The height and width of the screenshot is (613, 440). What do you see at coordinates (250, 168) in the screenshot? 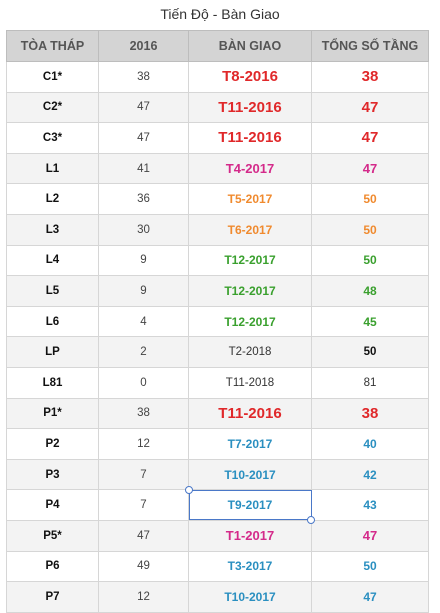
I see `handover-cell: T4-2017` at bounding box center [250, 168].